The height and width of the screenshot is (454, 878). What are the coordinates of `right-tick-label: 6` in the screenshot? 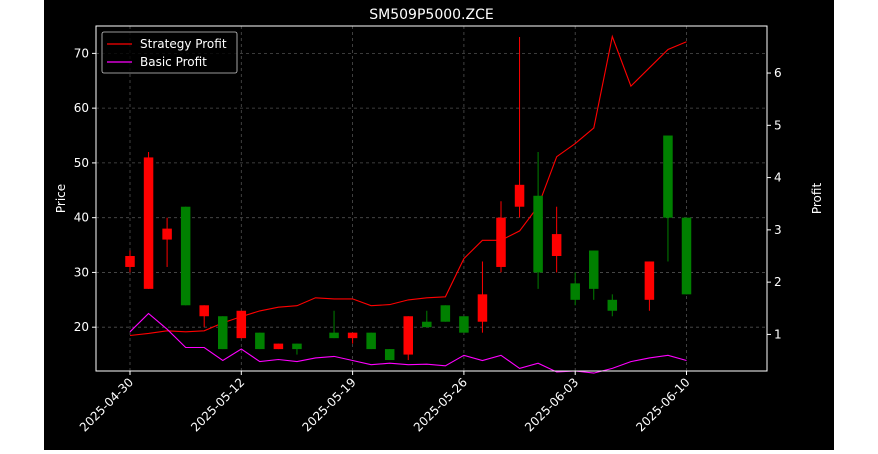 It's located at (778, 73).